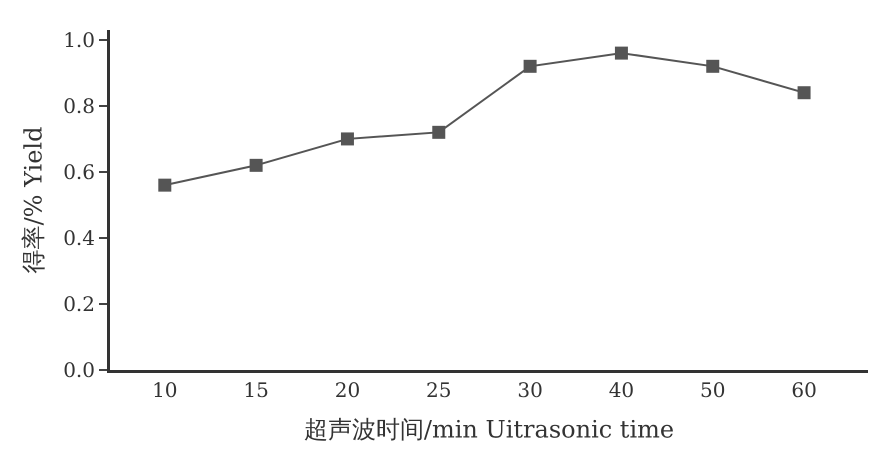 The width and height of the screenshot is (888, 460). I want to click on x-tick-label: 60, so click(804, 390).